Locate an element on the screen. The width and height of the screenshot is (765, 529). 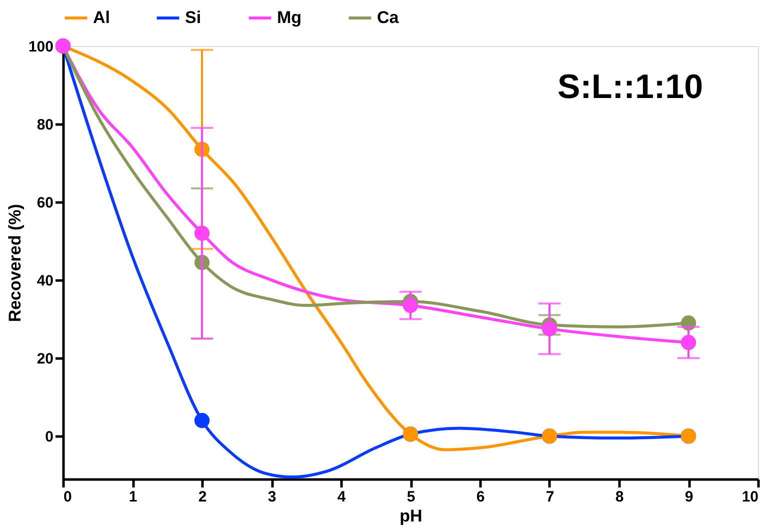
x-tick-label: 2 is located at coordinates (202, 497).